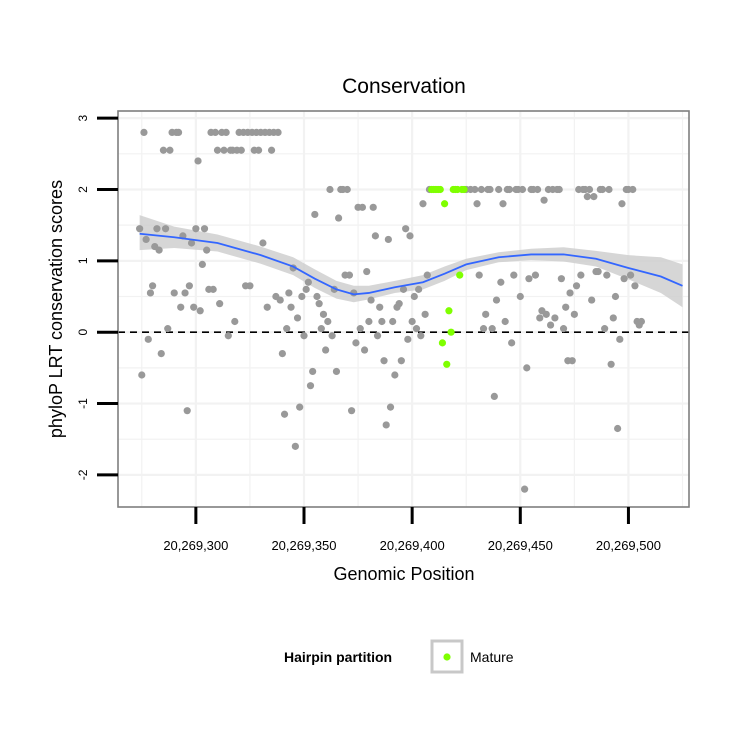 The image size is (750, 750). I want to click on smooth-curve, so click(411, 264).